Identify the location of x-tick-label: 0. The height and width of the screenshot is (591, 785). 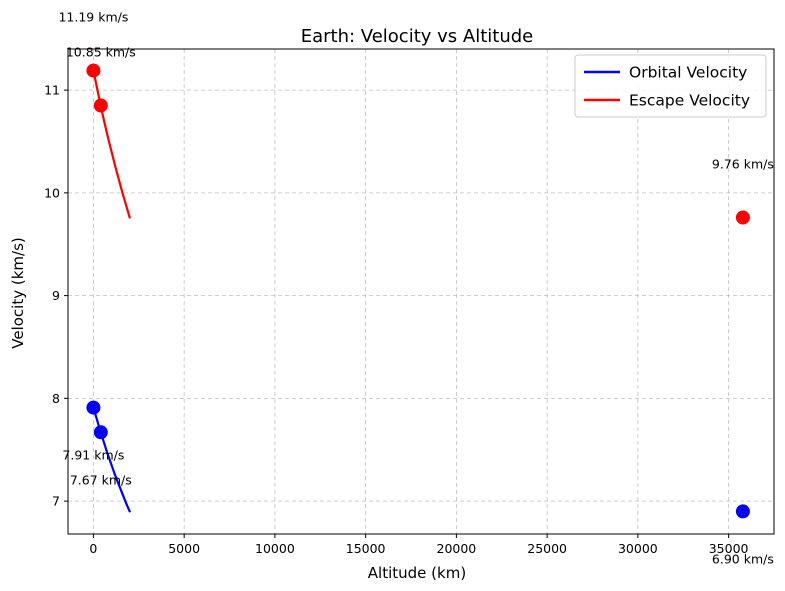
(93, 548).